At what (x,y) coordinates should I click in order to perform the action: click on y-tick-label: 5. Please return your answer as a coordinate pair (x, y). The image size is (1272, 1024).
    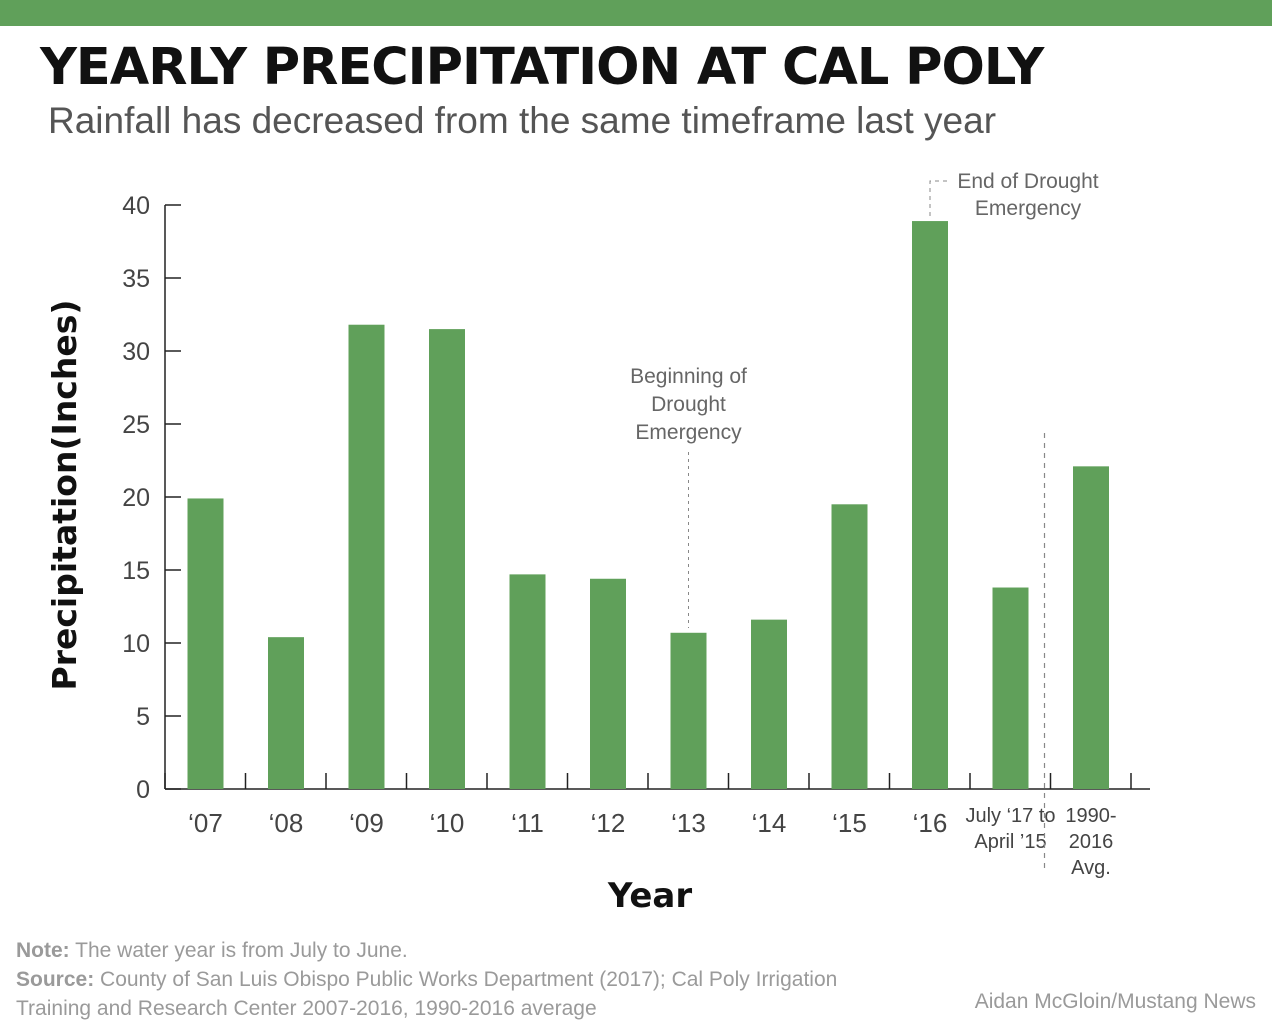
    Looking at the image, I should click on (143, 717).